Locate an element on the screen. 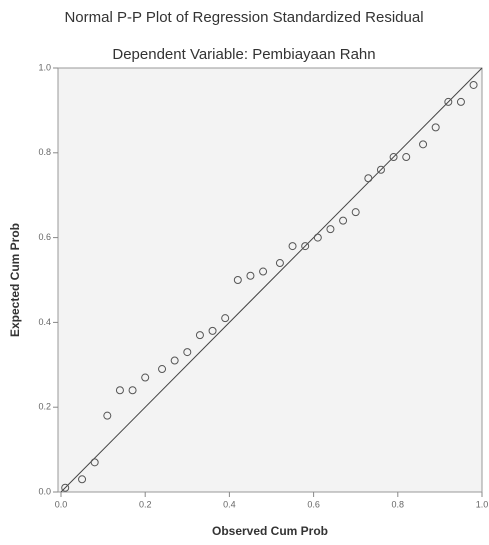 This screenshot has height=545, width=489. x-tick-label: 0.0 is located at coordinates (61, 504).